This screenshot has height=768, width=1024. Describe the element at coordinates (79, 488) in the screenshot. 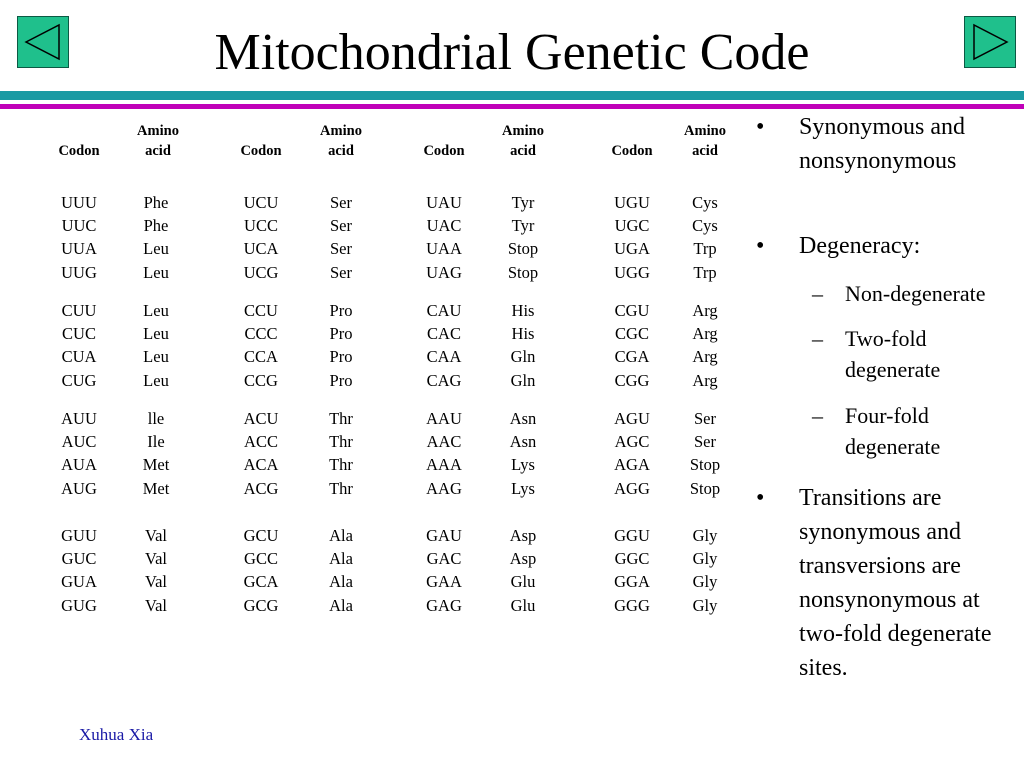

I see `codon-cell: AUG` at that location.